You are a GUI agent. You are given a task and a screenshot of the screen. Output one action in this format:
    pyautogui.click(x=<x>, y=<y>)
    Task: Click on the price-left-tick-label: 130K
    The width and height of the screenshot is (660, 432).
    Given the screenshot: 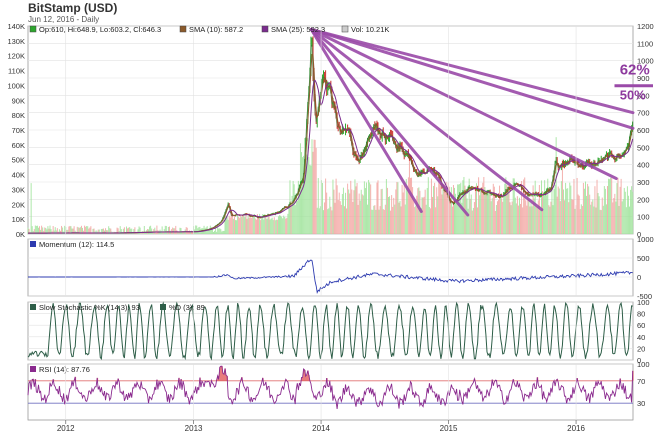 What is the action you would take?
    pyautogui.click(x=16, y=41)
    